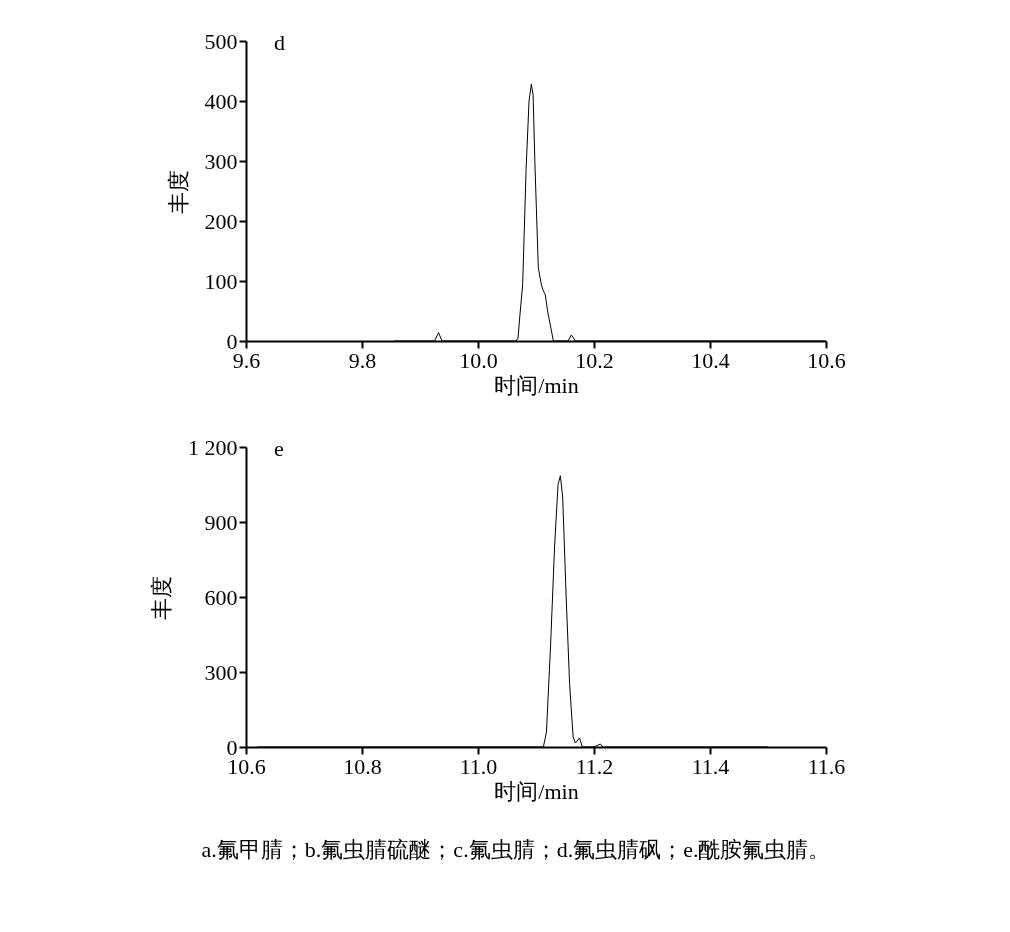 This screenshot has height=932, width=1010. What do you see at coordinates (710, 360) in the screenshot?
I see `x-tick-label: 10.4` at bounding box center [710, 360].